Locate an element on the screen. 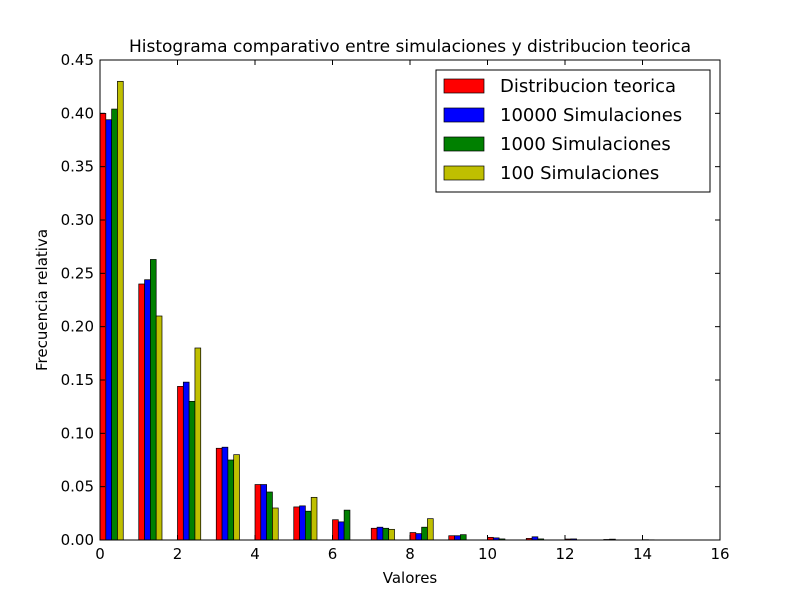 The width and height of the screenshot is (800, 600). x-tick-label: 4 is located at coordinates (255, 554).